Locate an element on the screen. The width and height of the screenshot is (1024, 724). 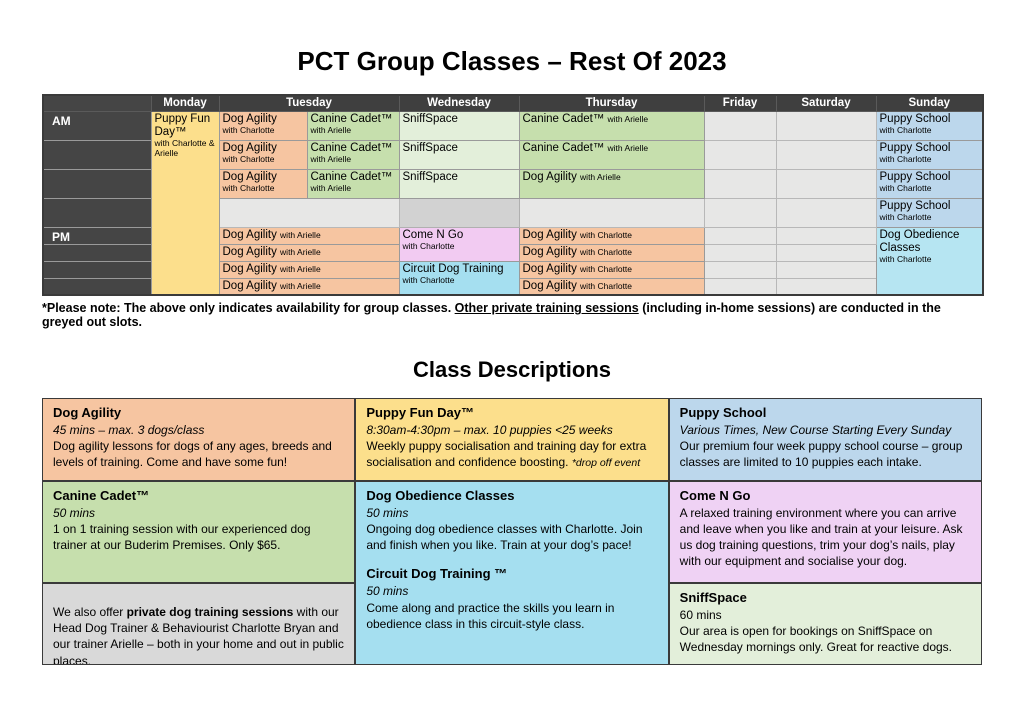
card-title: Circuit Dog Training ™ is located at coordinates (437, 574).